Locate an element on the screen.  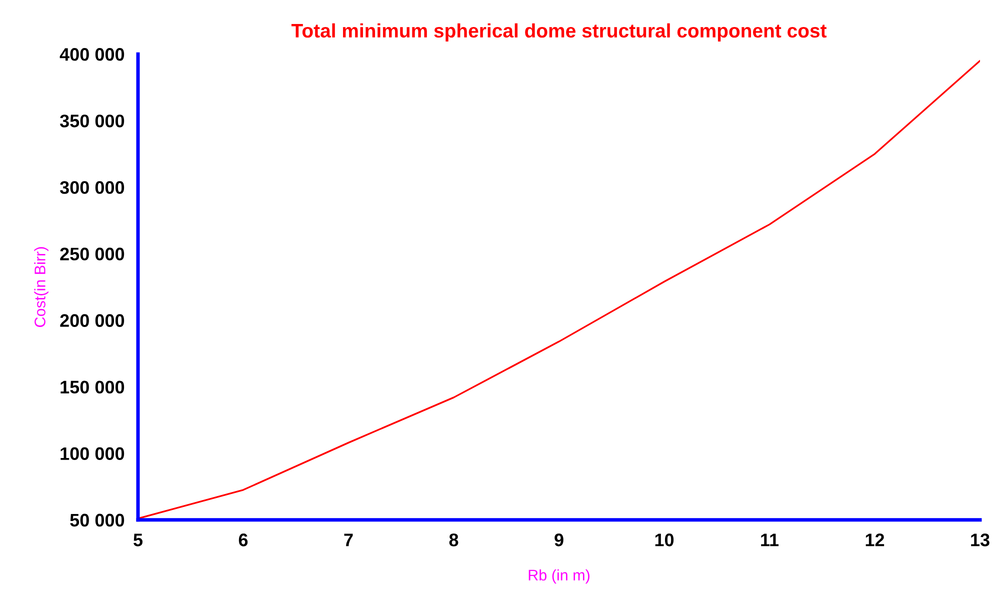
y-tick-label: 50 000 is located at coordinates (97, 520).